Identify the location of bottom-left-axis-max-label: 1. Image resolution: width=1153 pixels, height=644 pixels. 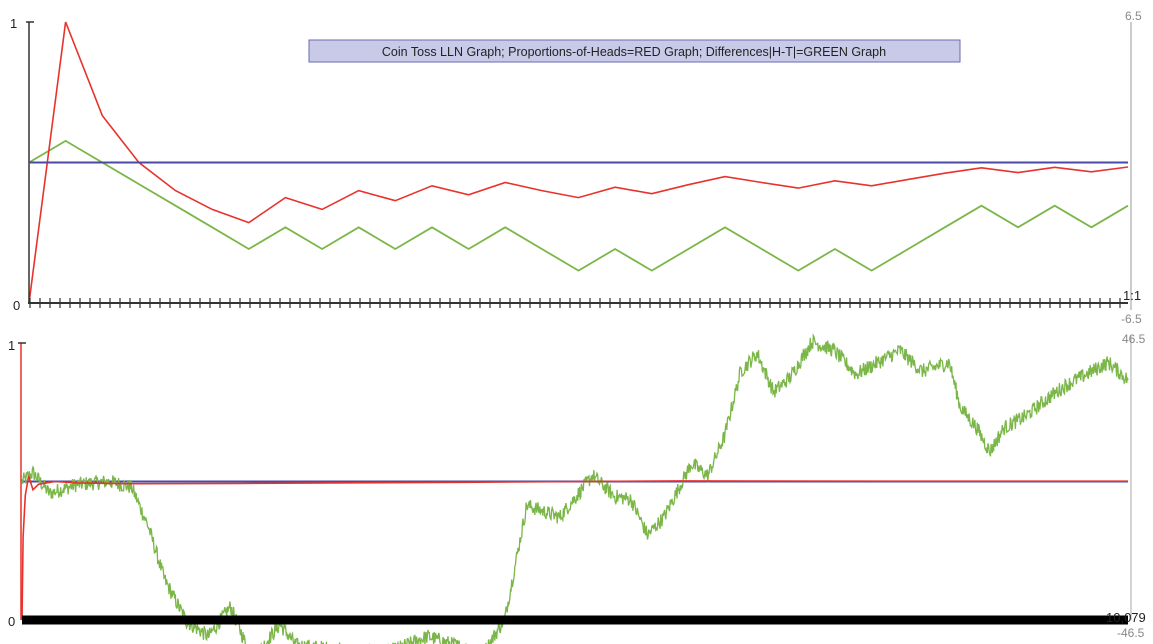
(11, 345).